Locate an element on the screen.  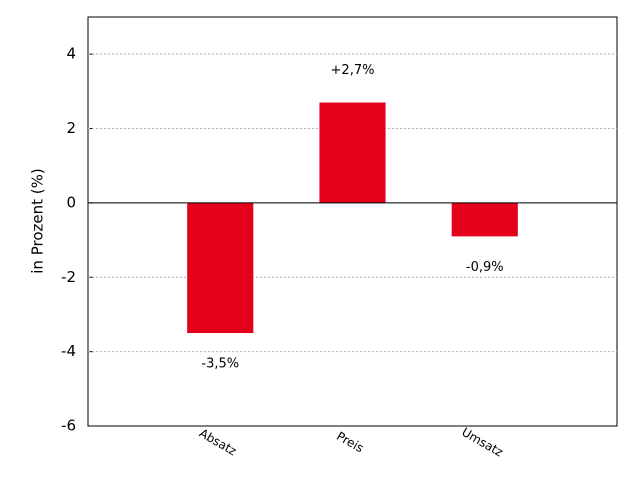
y-tick-label: 4 is located at coordinates (71, 54).